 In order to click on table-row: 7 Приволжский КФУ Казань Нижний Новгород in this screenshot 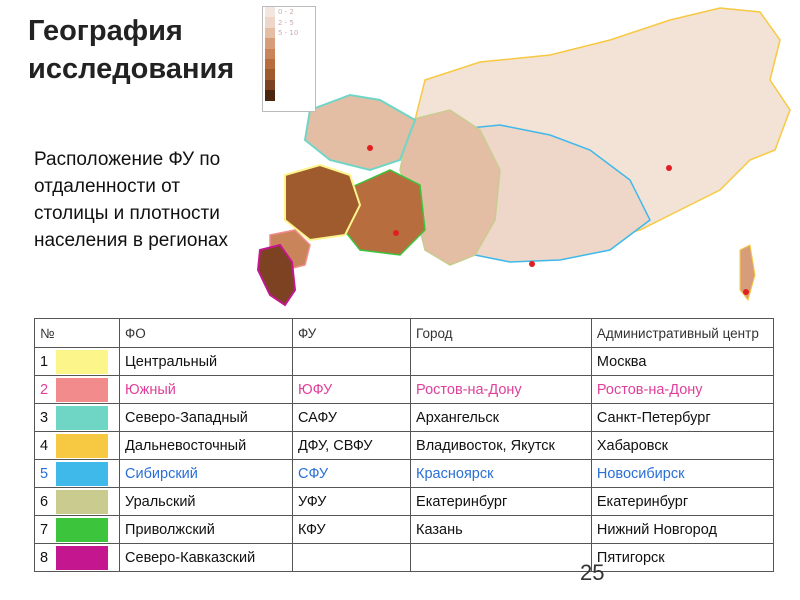, I will do `click(404, 529)`.